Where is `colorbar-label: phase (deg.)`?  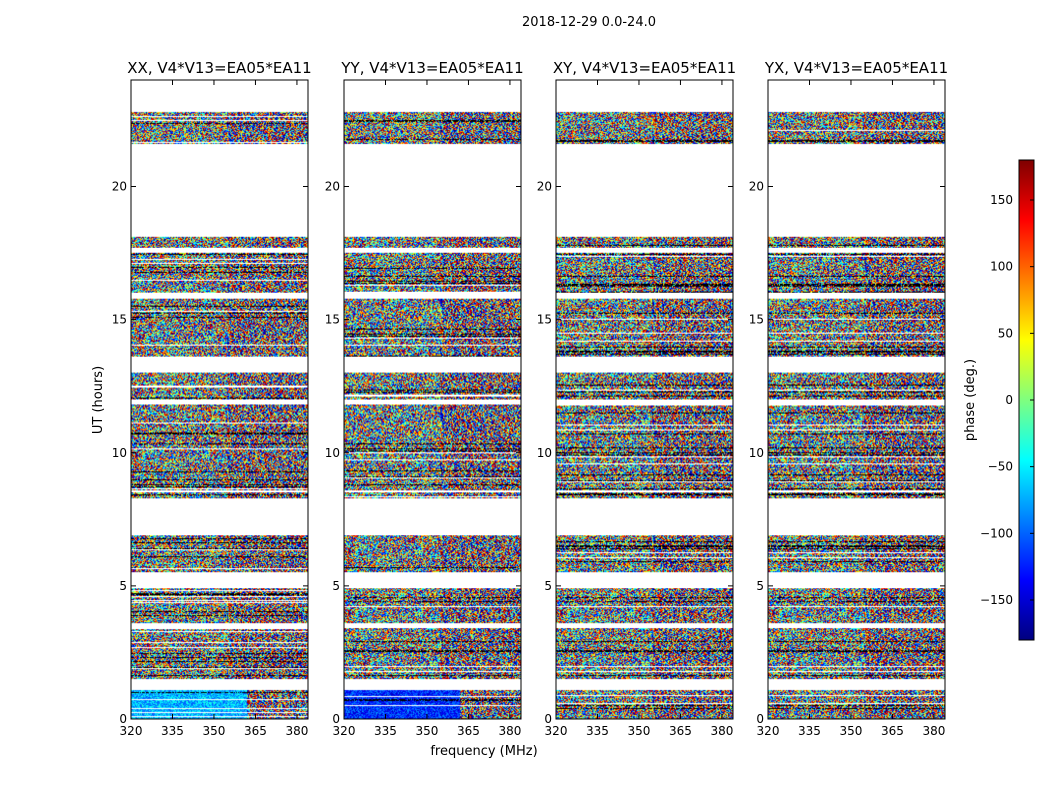 colorbar-label: phase (deg.) is located at coordinates (970, 400).